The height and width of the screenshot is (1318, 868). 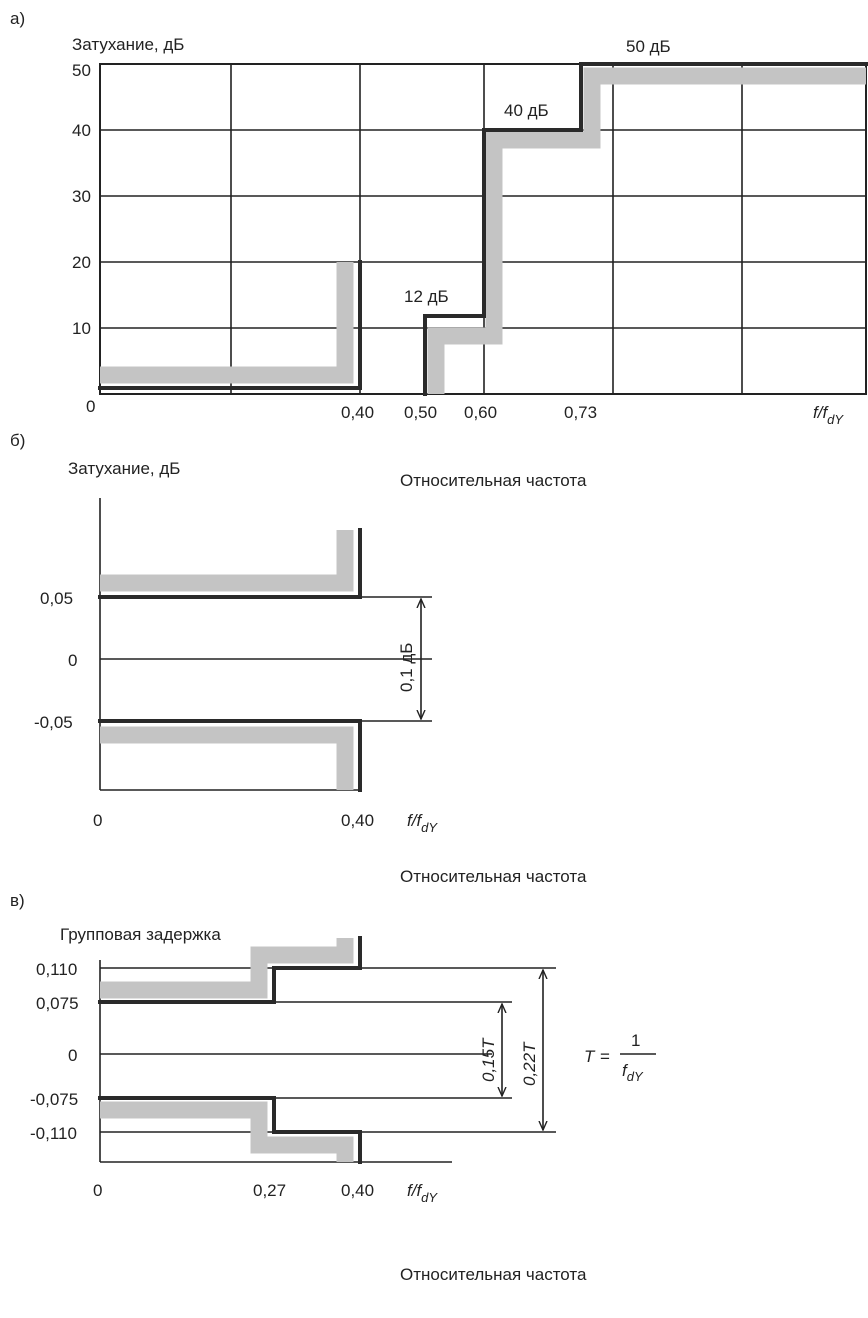 What do you see at coordinates (426, 296) in the screenshot?
I see `chart-a-annotation-12db: 12 дБ` at bounding box center [426, 296].